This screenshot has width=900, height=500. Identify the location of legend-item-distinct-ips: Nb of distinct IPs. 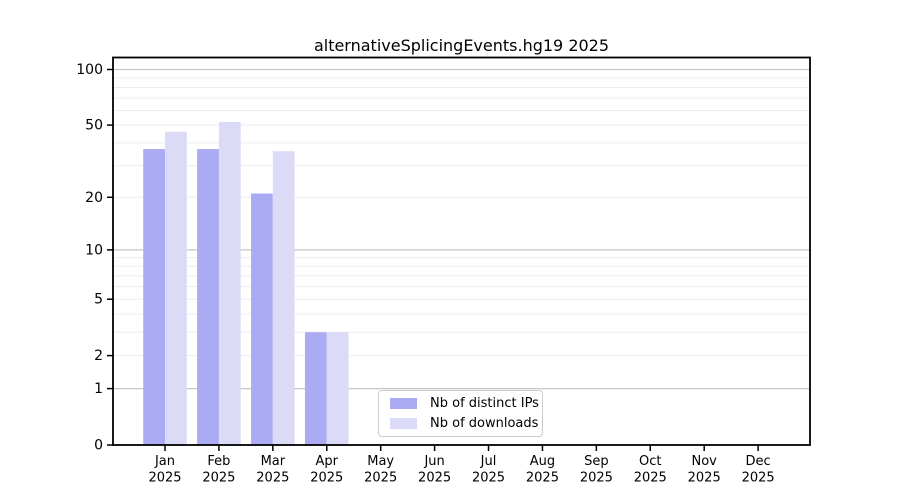
(466, 403).